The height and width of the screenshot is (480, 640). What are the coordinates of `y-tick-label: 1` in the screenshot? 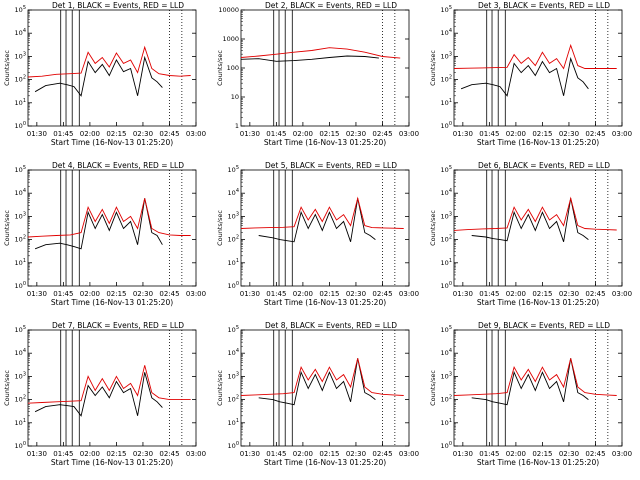 It's located at (237, 126).